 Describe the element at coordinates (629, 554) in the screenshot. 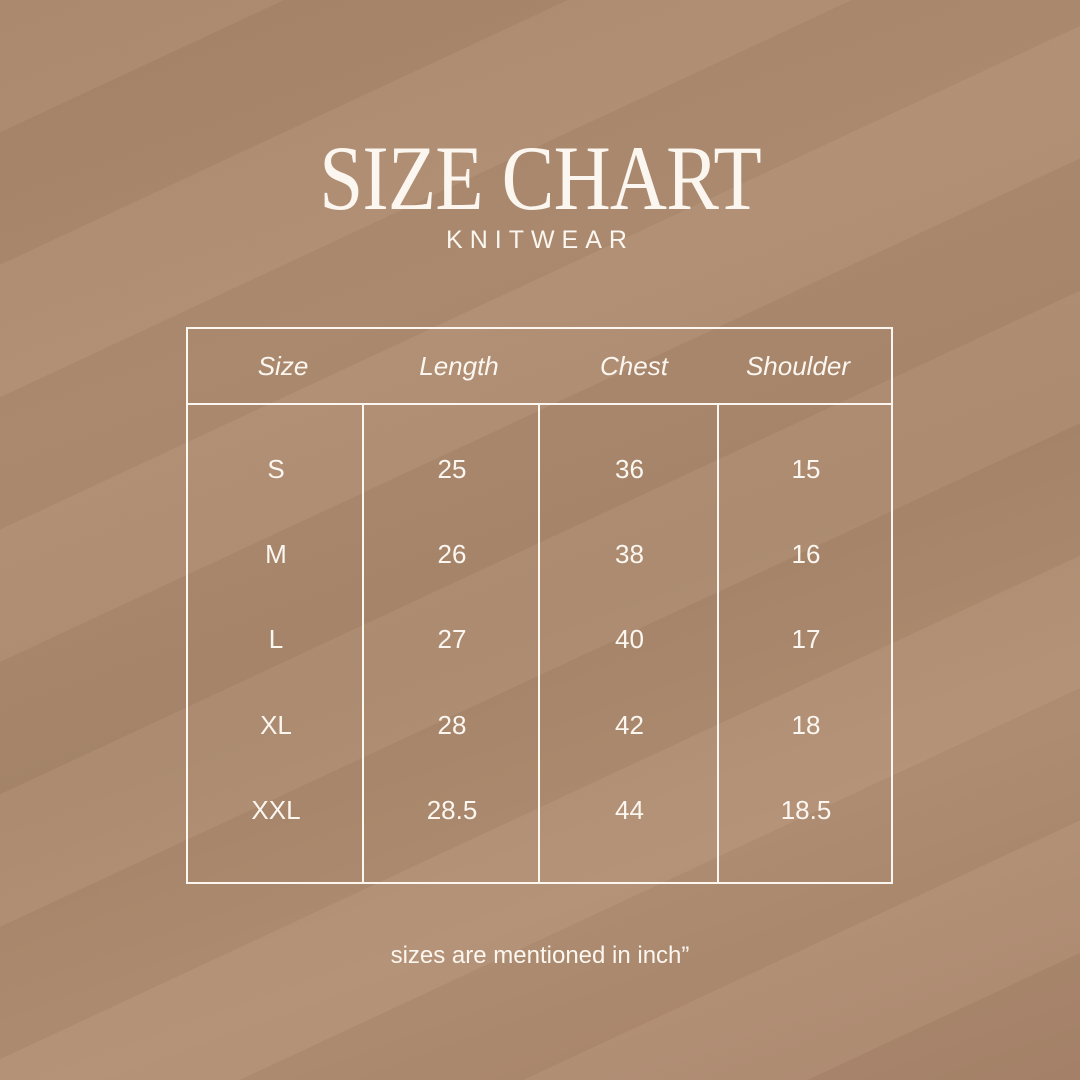

I see `table-cell: 38` at that location.